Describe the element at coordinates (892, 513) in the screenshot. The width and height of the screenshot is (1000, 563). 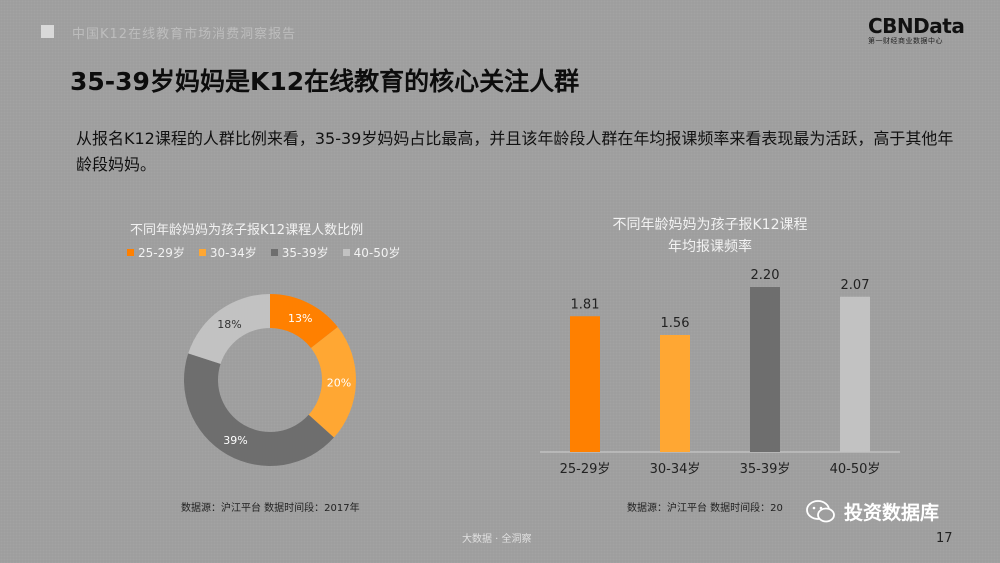
I see `watermark-text: 投资数据库` at that location.